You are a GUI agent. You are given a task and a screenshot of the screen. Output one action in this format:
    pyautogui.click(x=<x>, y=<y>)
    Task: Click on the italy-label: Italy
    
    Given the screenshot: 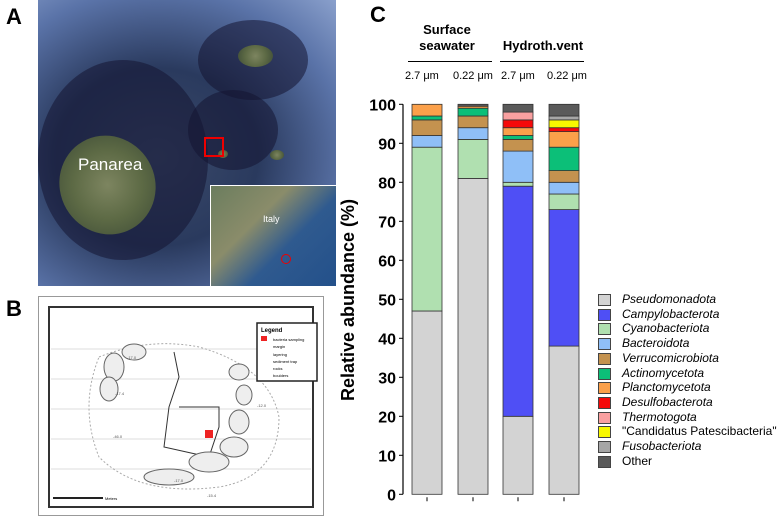 What is the action you would take?
    pyautogui.click(x=271, y=219)
    